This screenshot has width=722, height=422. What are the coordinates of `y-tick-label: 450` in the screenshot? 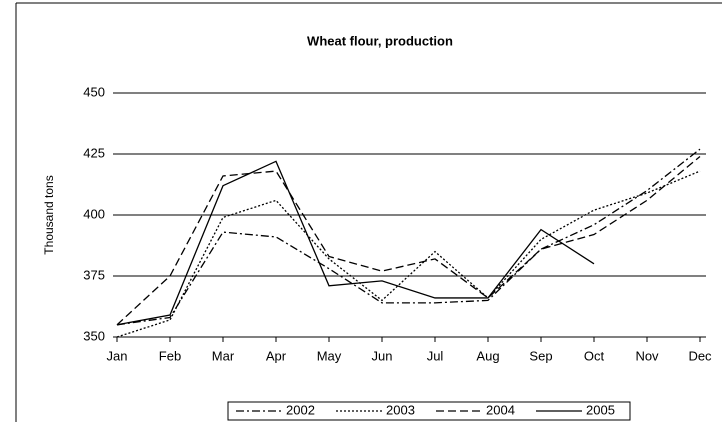 It's located at (94, 91).